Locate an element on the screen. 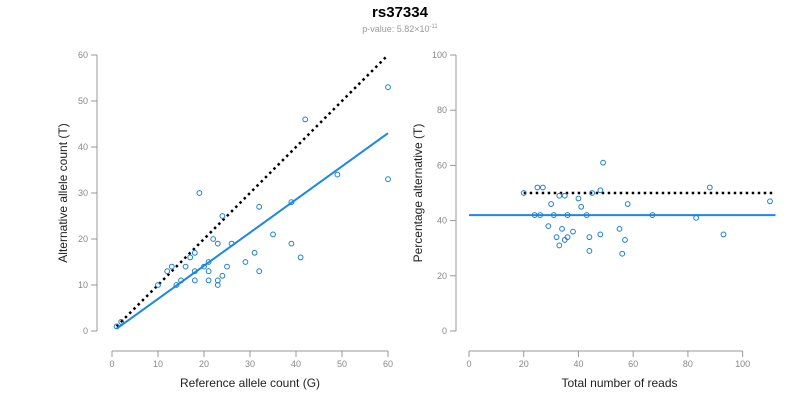 The height and width of the screenshot is (400, 800). panel1-x-tick-label: 20 is located at coordinates (204, 364).